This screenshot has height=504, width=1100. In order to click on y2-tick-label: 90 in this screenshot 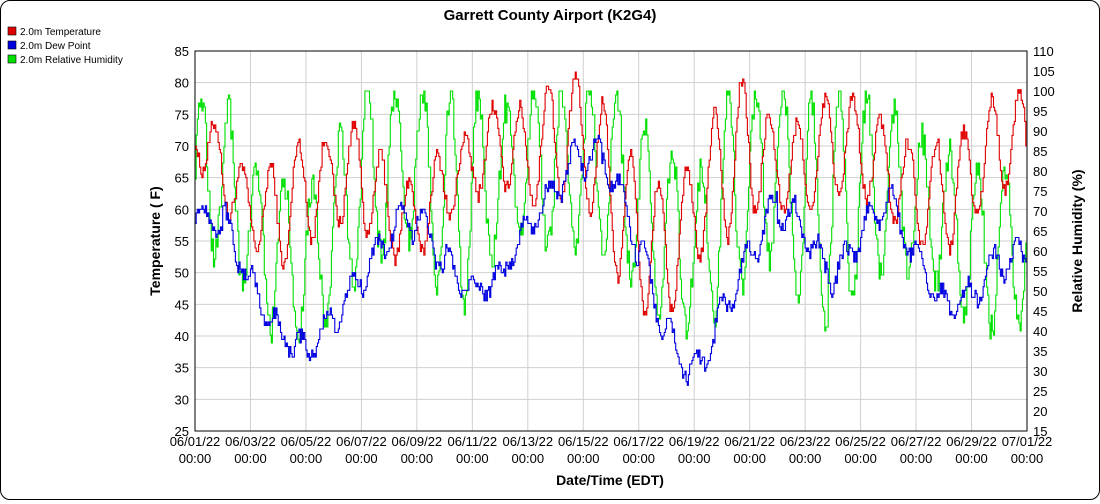, I will do `click(1040, 131)`.